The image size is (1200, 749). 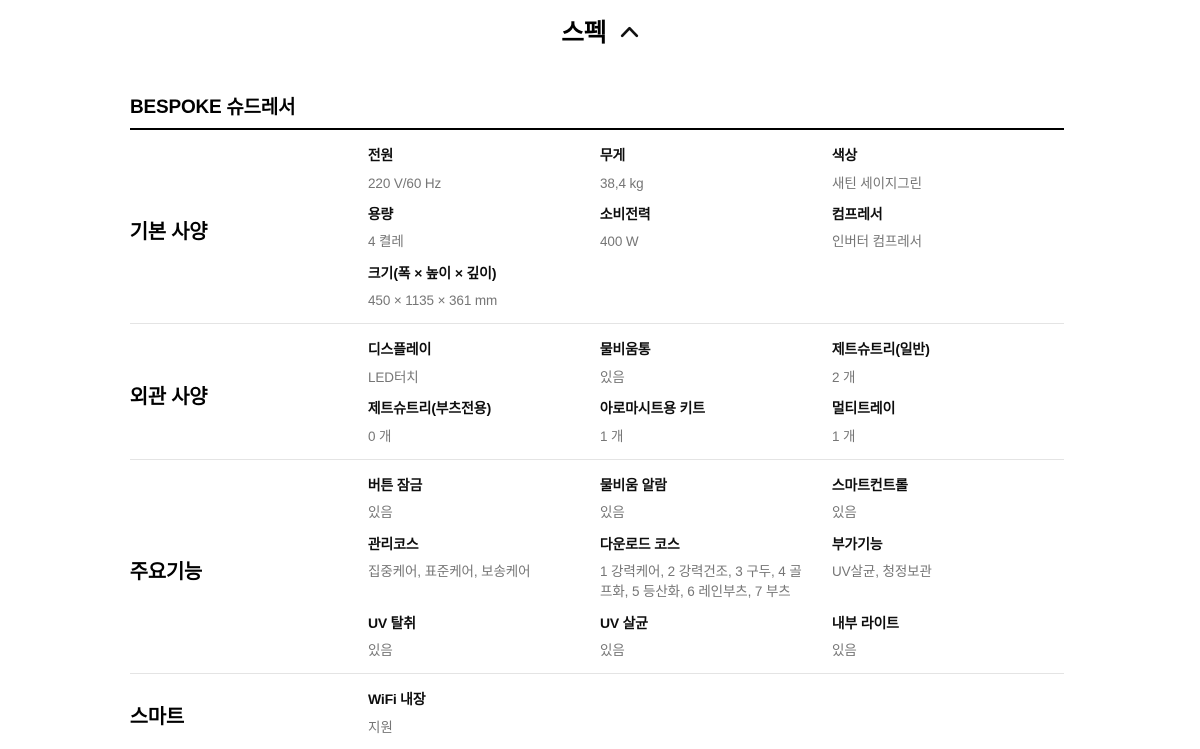 What do you see at coordinates (393, 543) in the screenshot?
I see `spec-item-label: 관리코스` at bounding box center [393, 543].